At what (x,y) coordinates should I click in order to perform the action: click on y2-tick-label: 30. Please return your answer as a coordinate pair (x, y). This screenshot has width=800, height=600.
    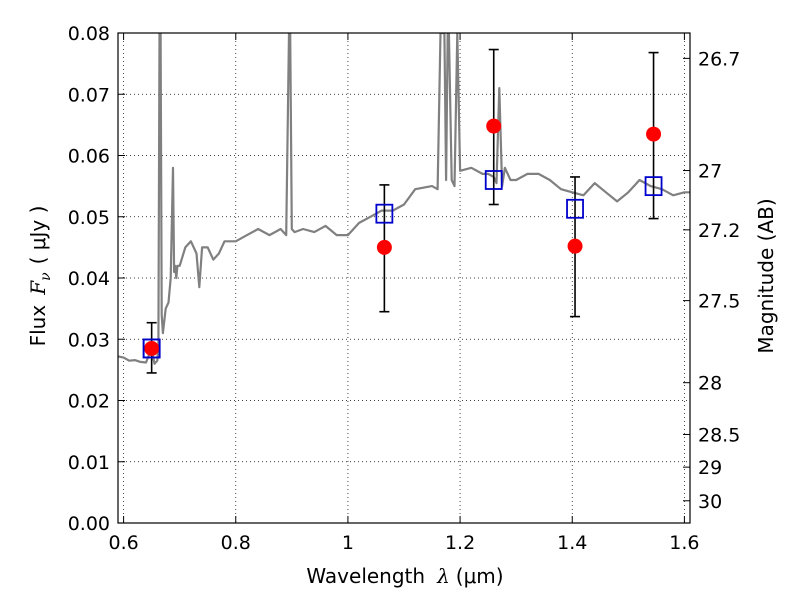
    Looking at the image, I should click on (710, 502).